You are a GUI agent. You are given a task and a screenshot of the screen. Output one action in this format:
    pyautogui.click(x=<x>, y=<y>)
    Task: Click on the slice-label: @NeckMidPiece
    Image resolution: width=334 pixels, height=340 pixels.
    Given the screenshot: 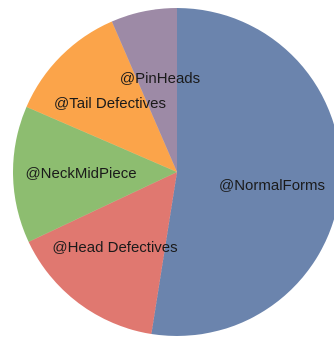 What is the action you would take?
    pyautogui.click(x=80, y=173)
    